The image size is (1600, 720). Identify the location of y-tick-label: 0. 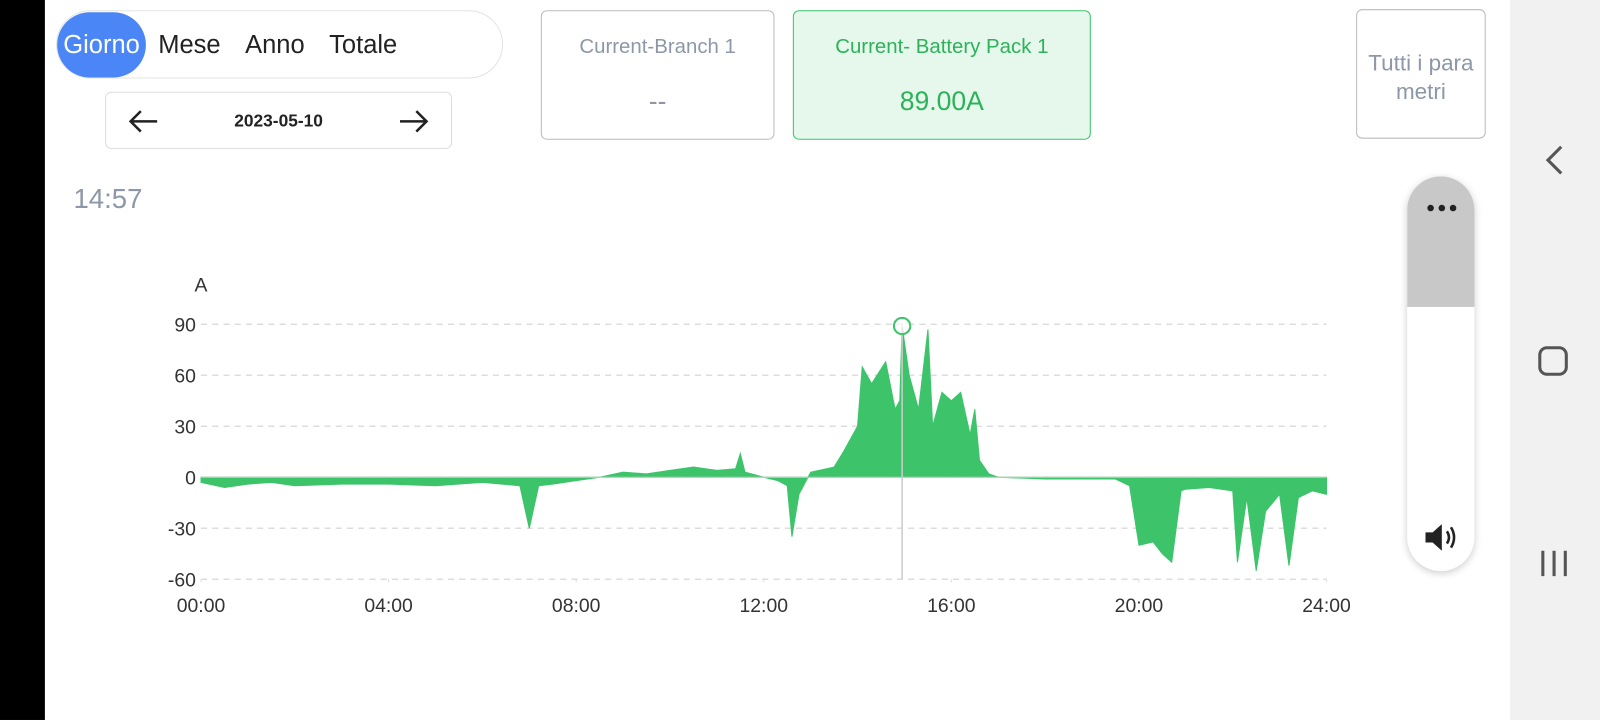
(190, 478).